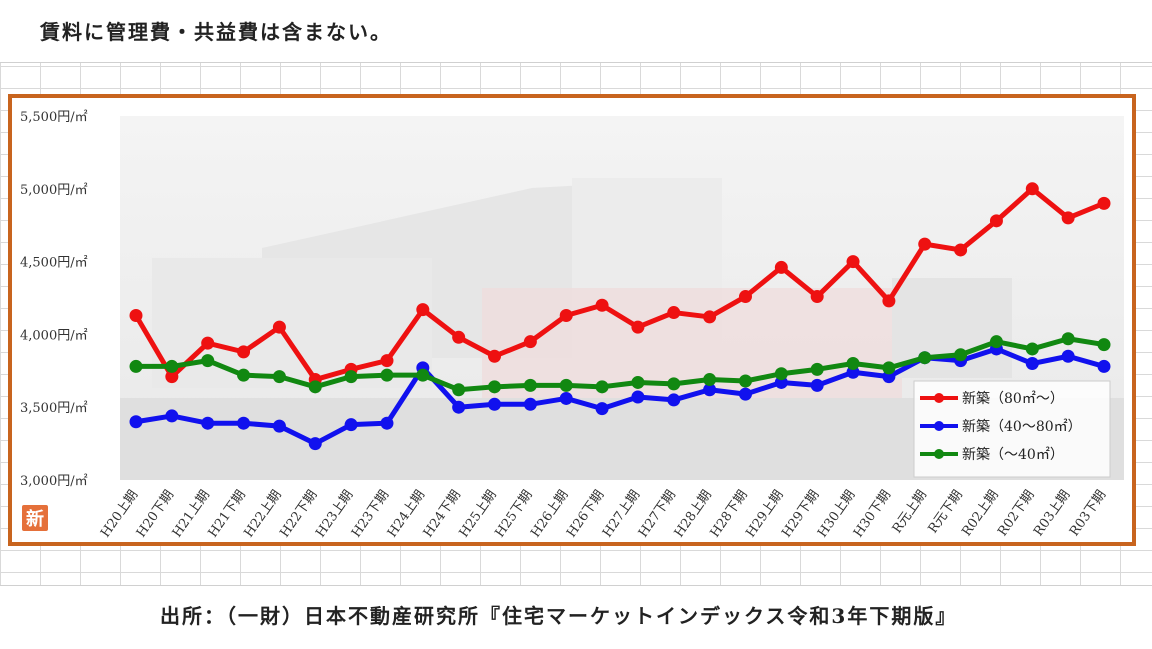  I want to click on footer-band, so click(576, 617).